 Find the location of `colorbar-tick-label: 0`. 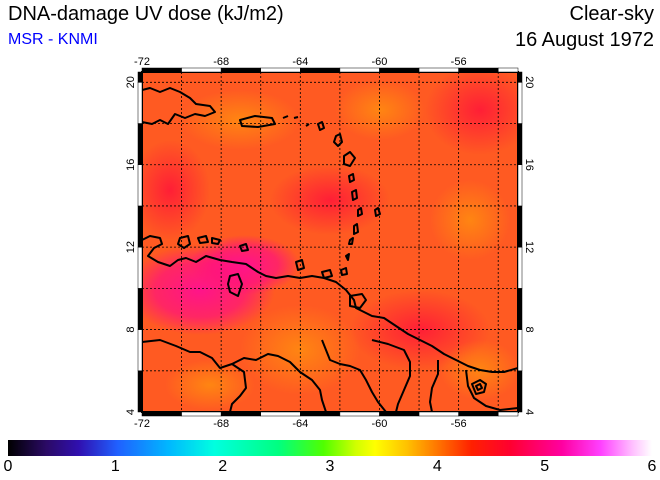

colorbar-tick-label: 0 is located at coordinates (8, 466).